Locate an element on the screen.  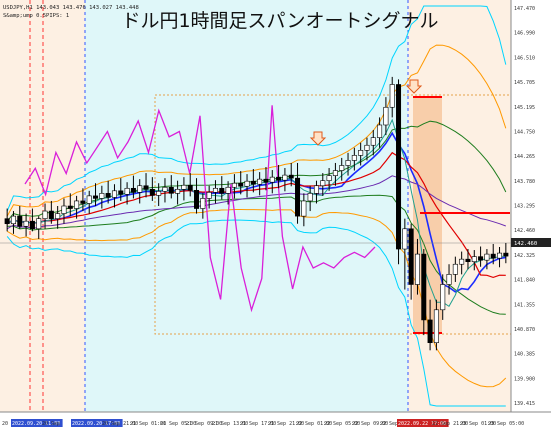
current-price-badge: 142.460 is located at coordinates (531, 242).